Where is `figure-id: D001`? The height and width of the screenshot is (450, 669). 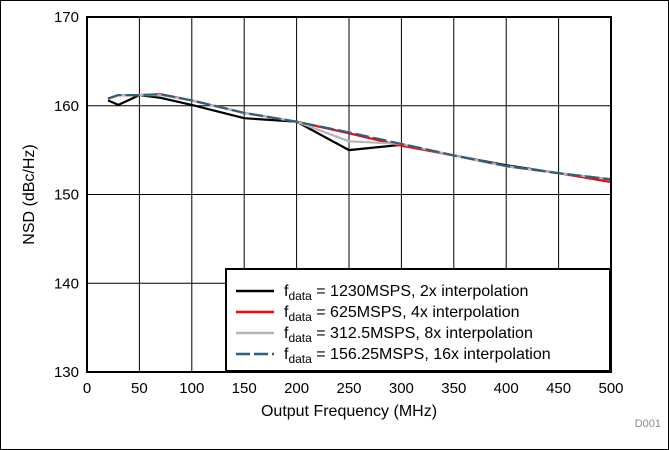
figure-id: D001 is located at coordinates (648, 424).